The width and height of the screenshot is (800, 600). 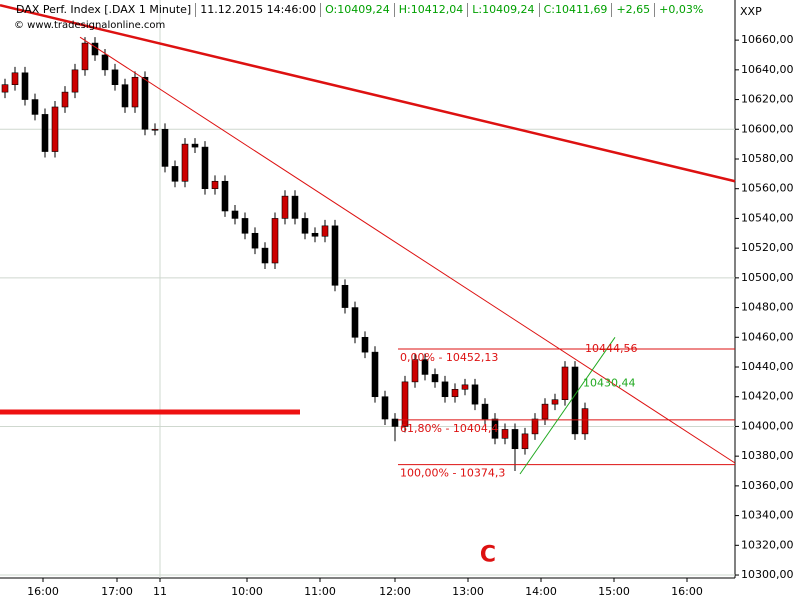 What do you see at coordinates (767, 158) in the screenshot?
I see `y-tick-label: 10580,00` at bounding box center [767, 158].